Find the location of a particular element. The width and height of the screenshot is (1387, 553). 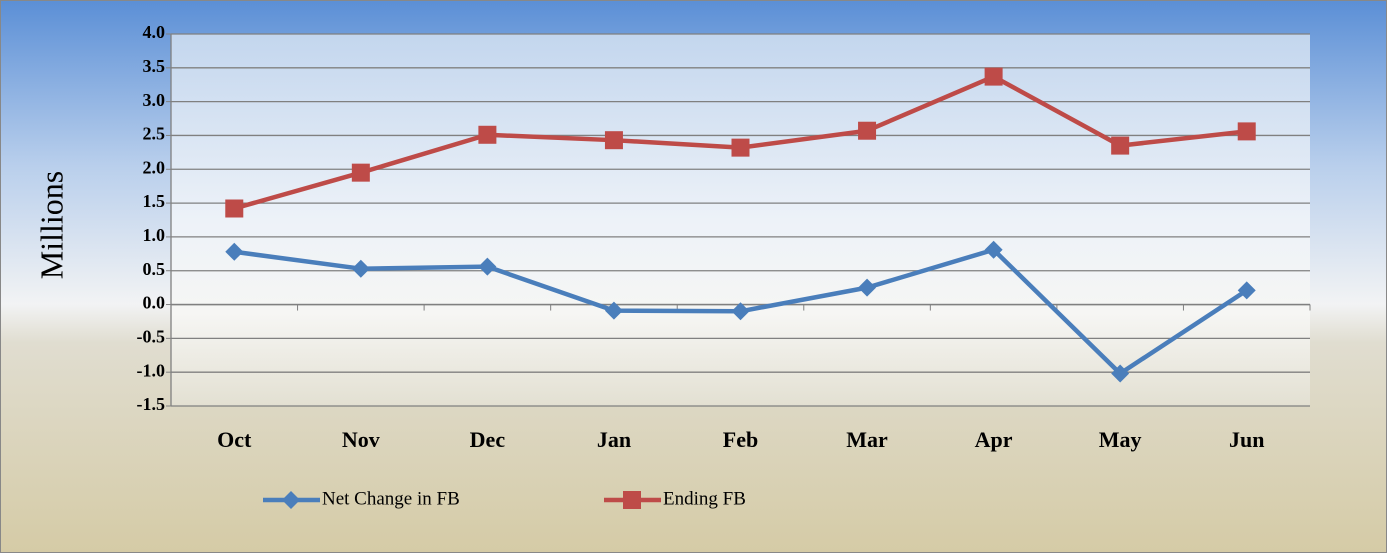

x-tick-label: Feb is located at coordinates (740, 439).